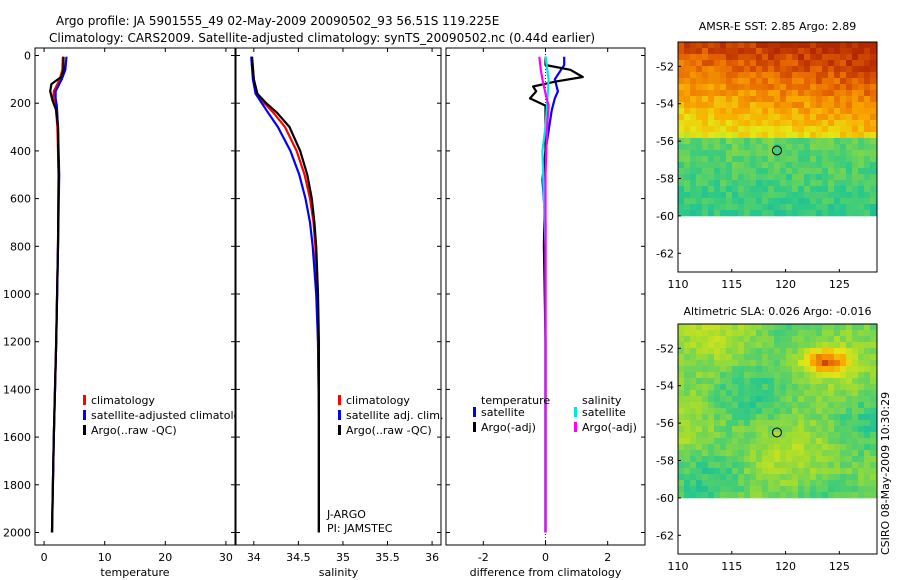 The height and width of the screenshot is (580, 900). I want to click on temperature-legend-item-0-swatch, so click(84, 400).